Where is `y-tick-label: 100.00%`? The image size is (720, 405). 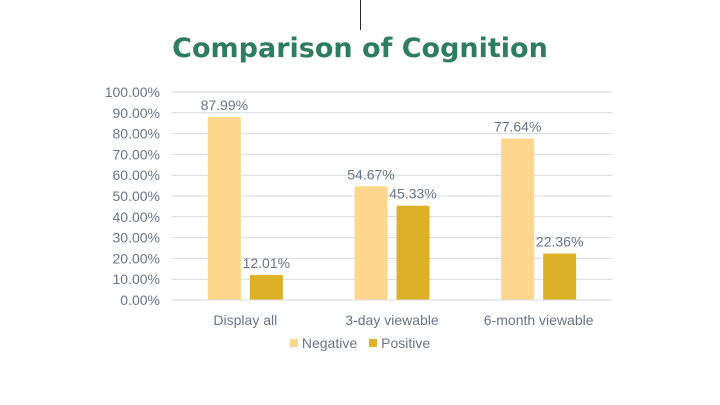
y-tick-label: 100.00% is located at coordinates (132, 92).